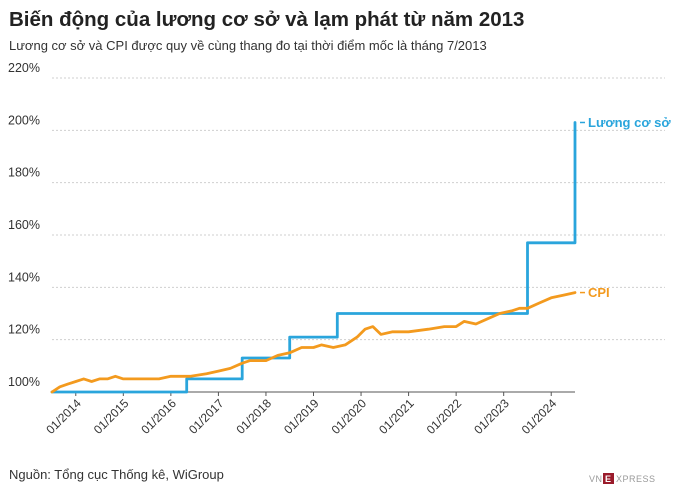 The image size is (679, 497). Describe the element at coordinates (596, 479) in the screenshot. I see `svg-text: VN` at that location.